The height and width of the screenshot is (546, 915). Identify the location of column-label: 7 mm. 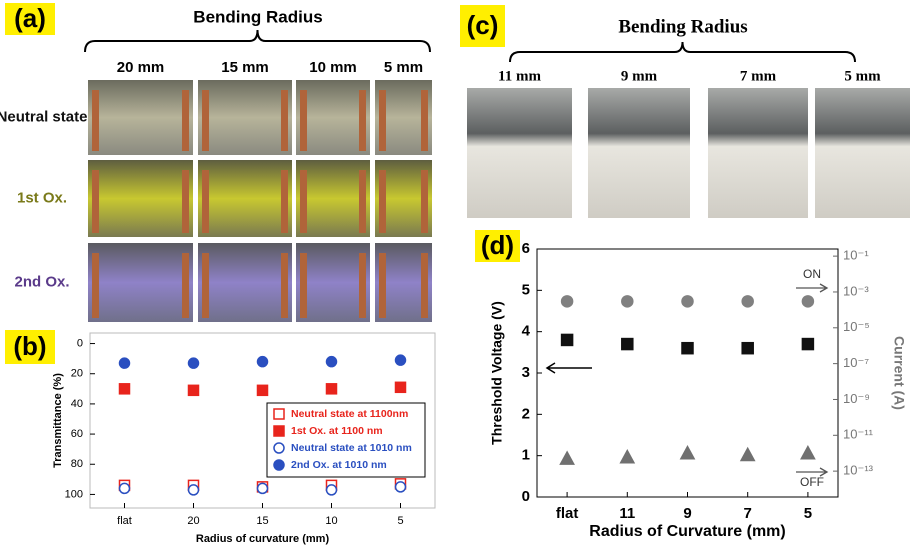
(758, 76).